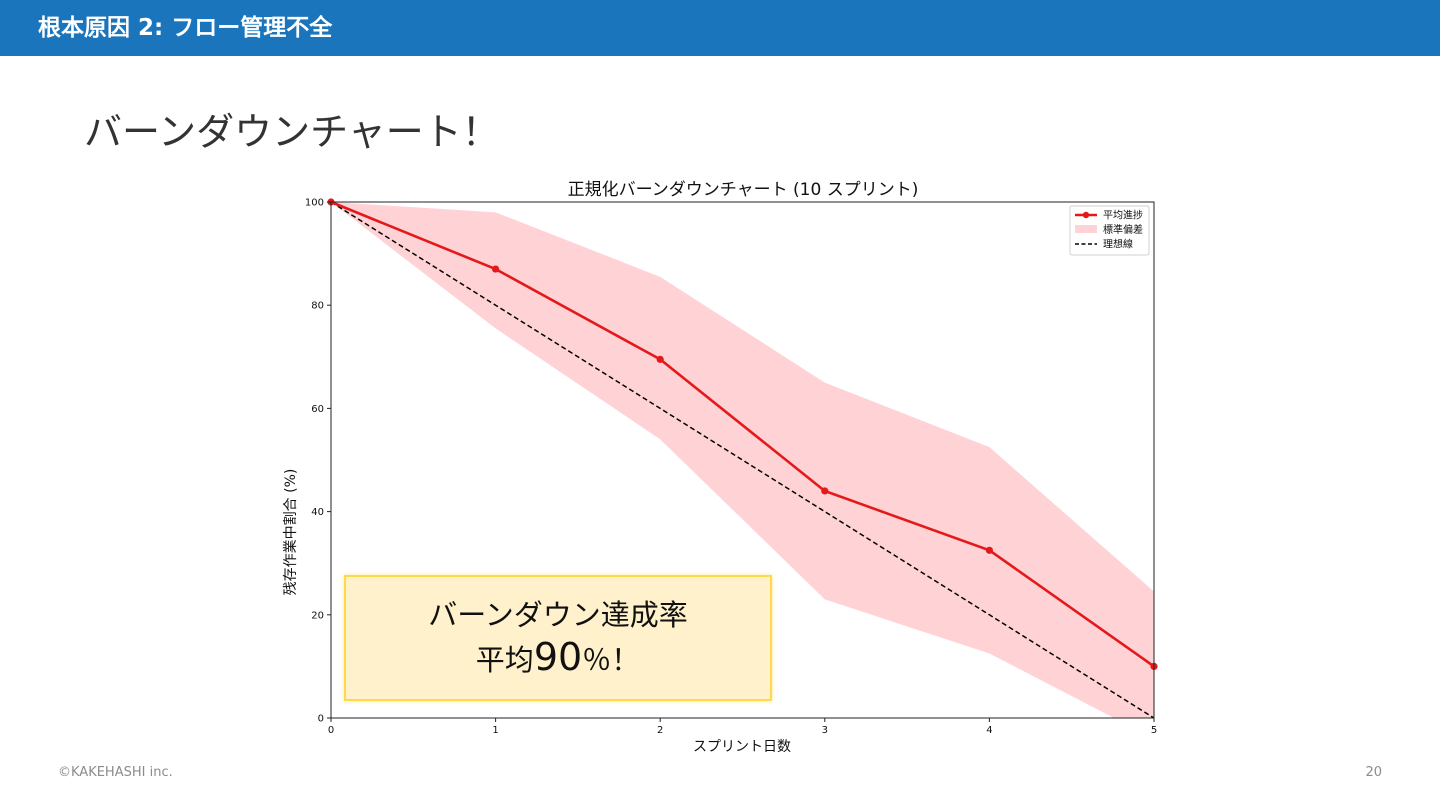  I want to click on y-tick-label: 100, so click(314, 203).